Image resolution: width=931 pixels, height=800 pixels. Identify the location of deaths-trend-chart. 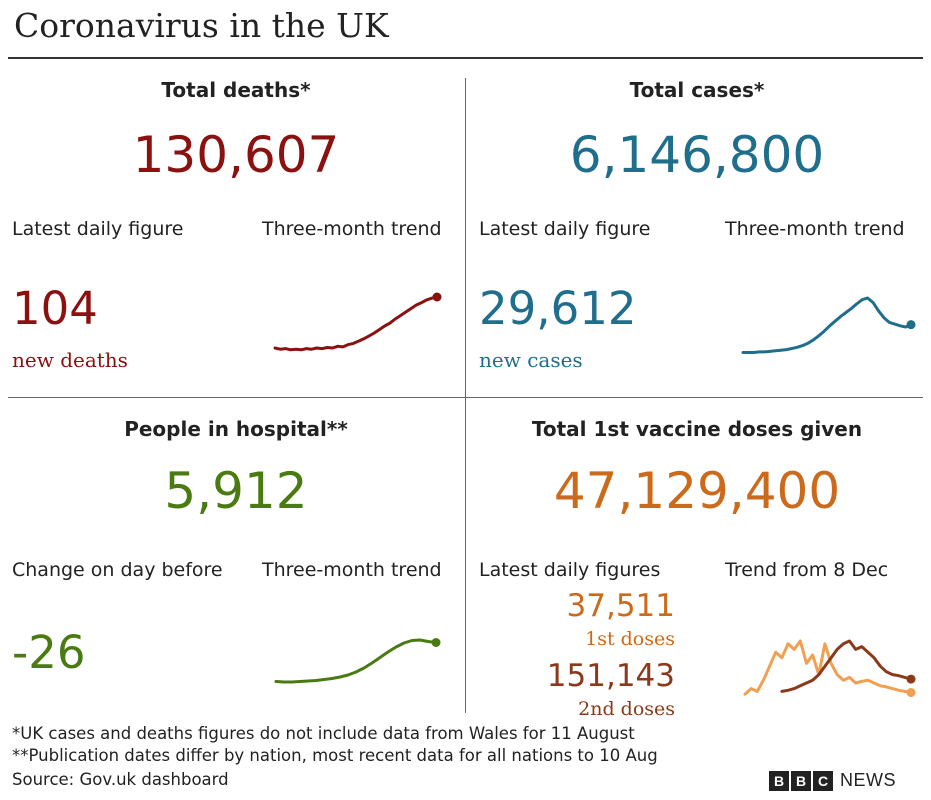
(357, 322).